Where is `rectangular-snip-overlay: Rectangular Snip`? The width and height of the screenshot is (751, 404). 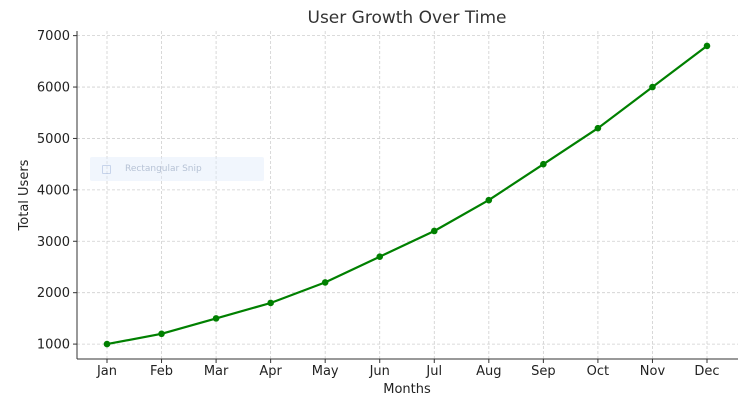
rectangular-snip-overlay: Rectangular Snip is located at coordinates (177, 169).